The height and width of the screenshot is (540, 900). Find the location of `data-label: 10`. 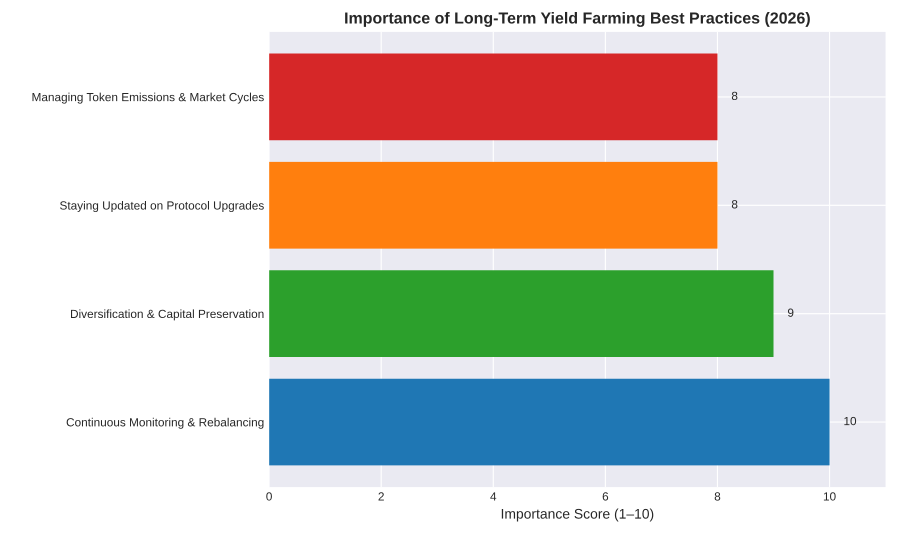

data-label: 10 is located at coordinates (850, 421).